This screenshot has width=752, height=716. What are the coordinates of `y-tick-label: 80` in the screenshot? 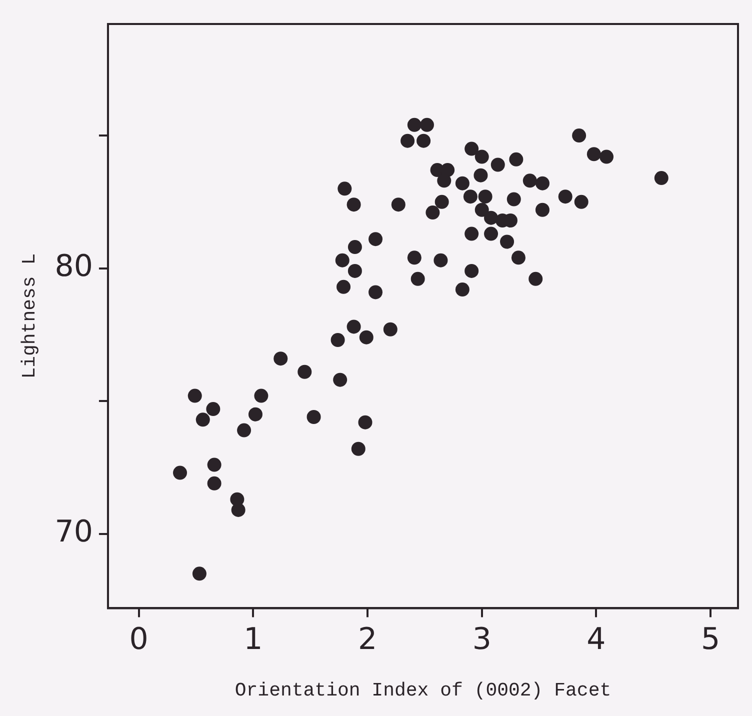 It's located at (73, 266).